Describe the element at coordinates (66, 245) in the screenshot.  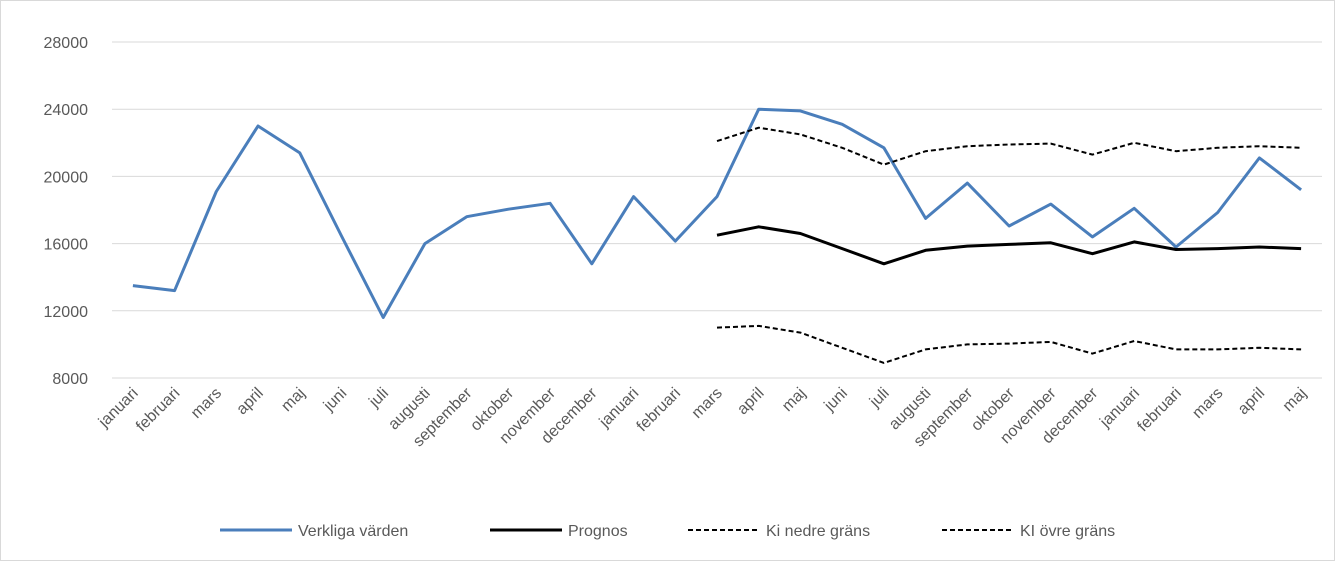
I see `y-tick-label: 16000` at that location.